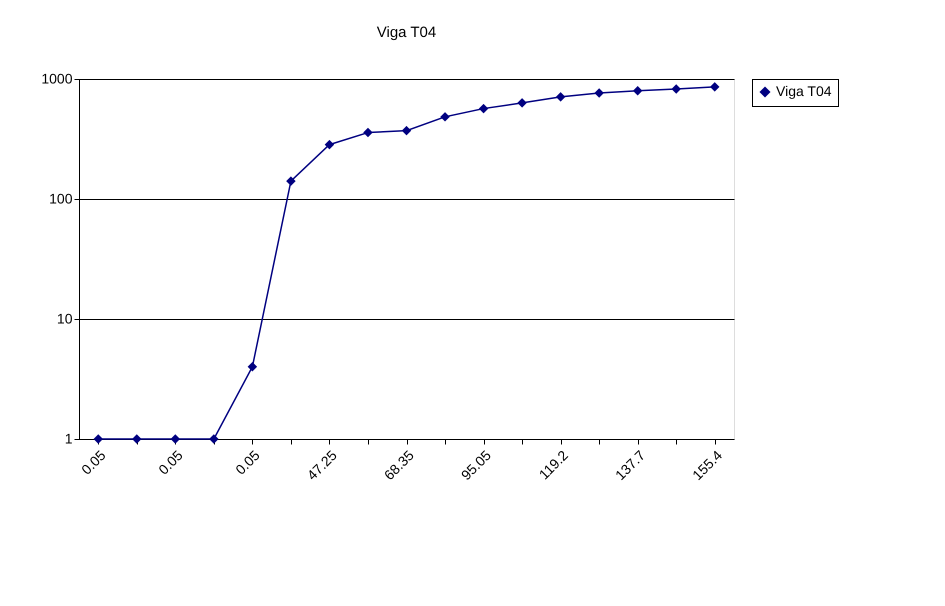  Describe the element at coordinates (64, 318) in the screenshot. I see `y-tick-label: 10` at that location.